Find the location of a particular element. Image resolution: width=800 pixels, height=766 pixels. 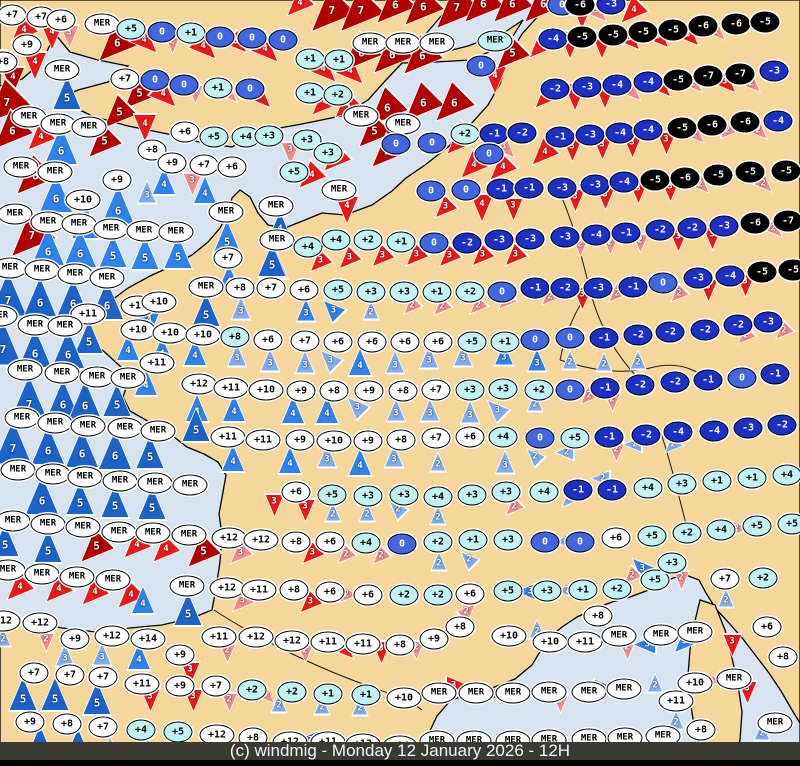

temperature-label: +4 is located at coordinates (648, 488).